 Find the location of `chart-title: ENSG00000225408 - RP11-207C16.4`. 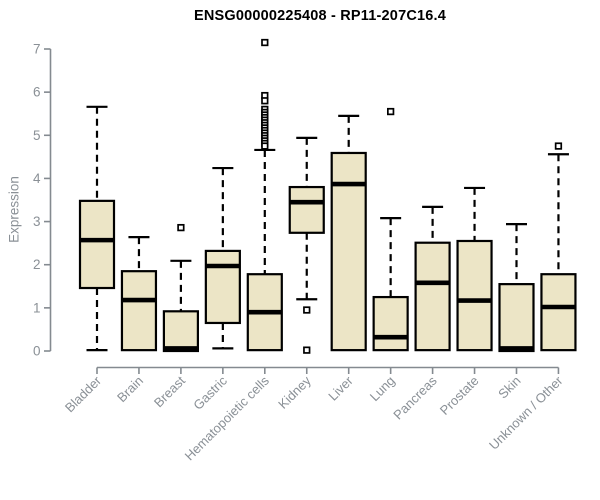

chart-title: ENSG00000225408 - RP11-207C16.4 is located at coordinates (320, 16).